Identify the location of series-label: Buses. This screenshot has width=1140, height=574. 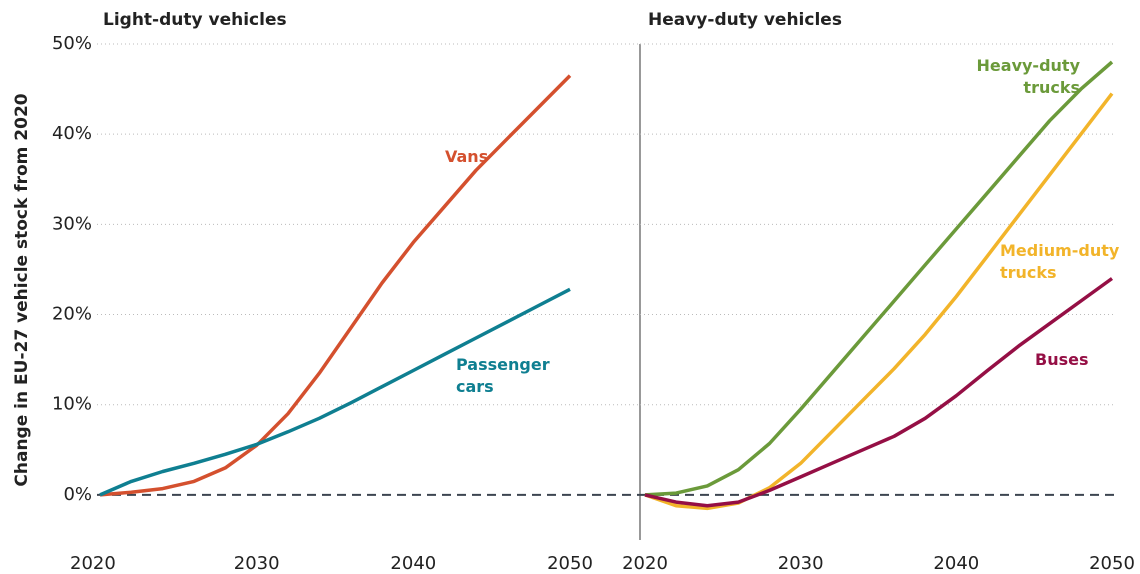
(1062, 359).